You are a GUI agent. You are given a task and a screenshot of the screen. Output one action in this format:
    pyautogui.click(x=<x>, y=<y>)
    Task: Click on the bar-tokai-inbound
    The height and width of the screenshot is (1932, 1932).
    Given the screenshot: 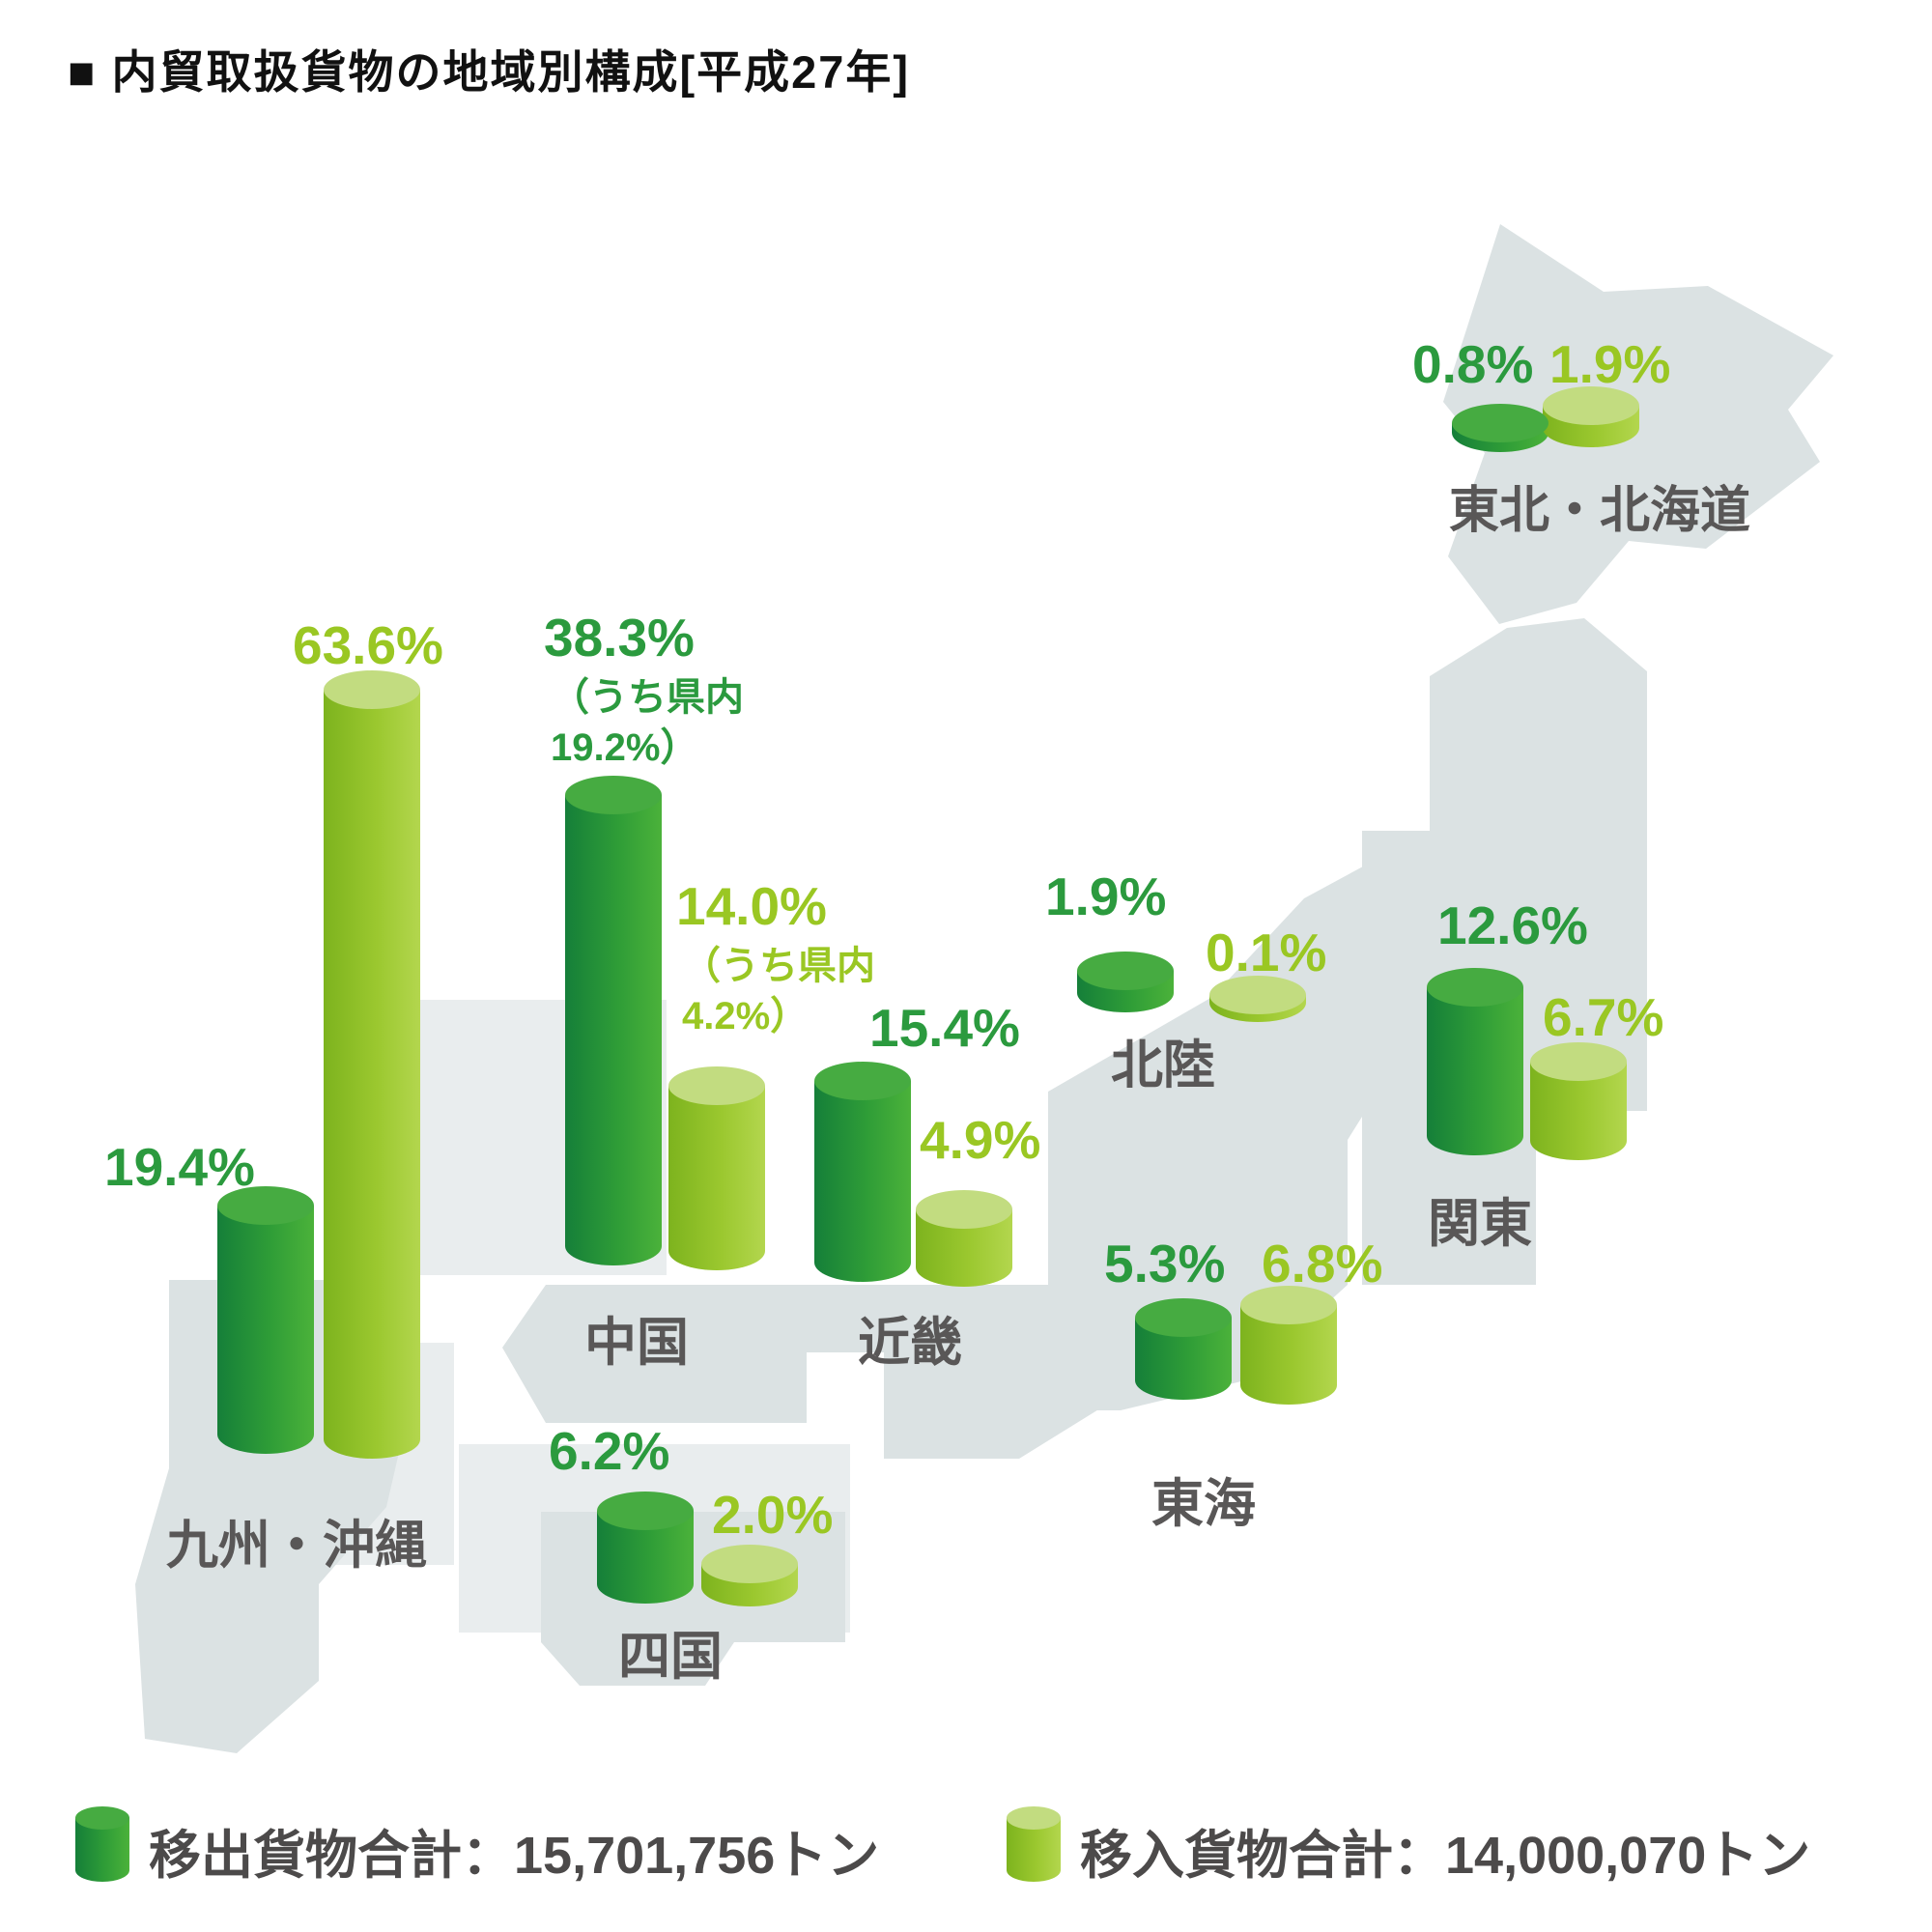 What is the action you would take?
    pyautogui.click(x=1288, y=1345)
    